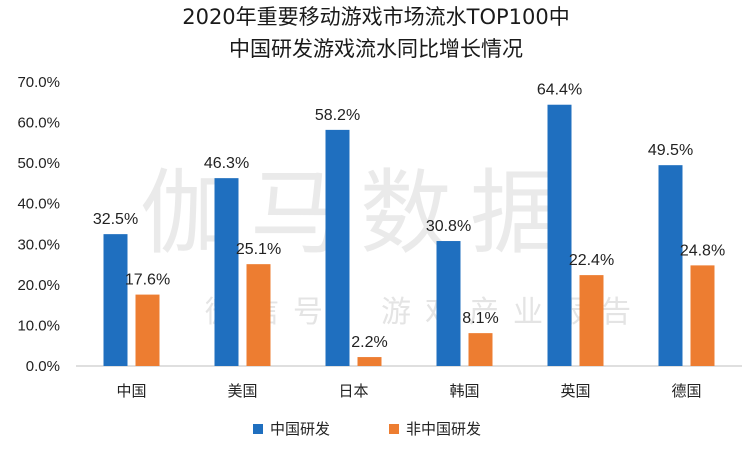 The image size is (752, 449). I want to click on y-tick-label: 0.0%, so click(43, 366).